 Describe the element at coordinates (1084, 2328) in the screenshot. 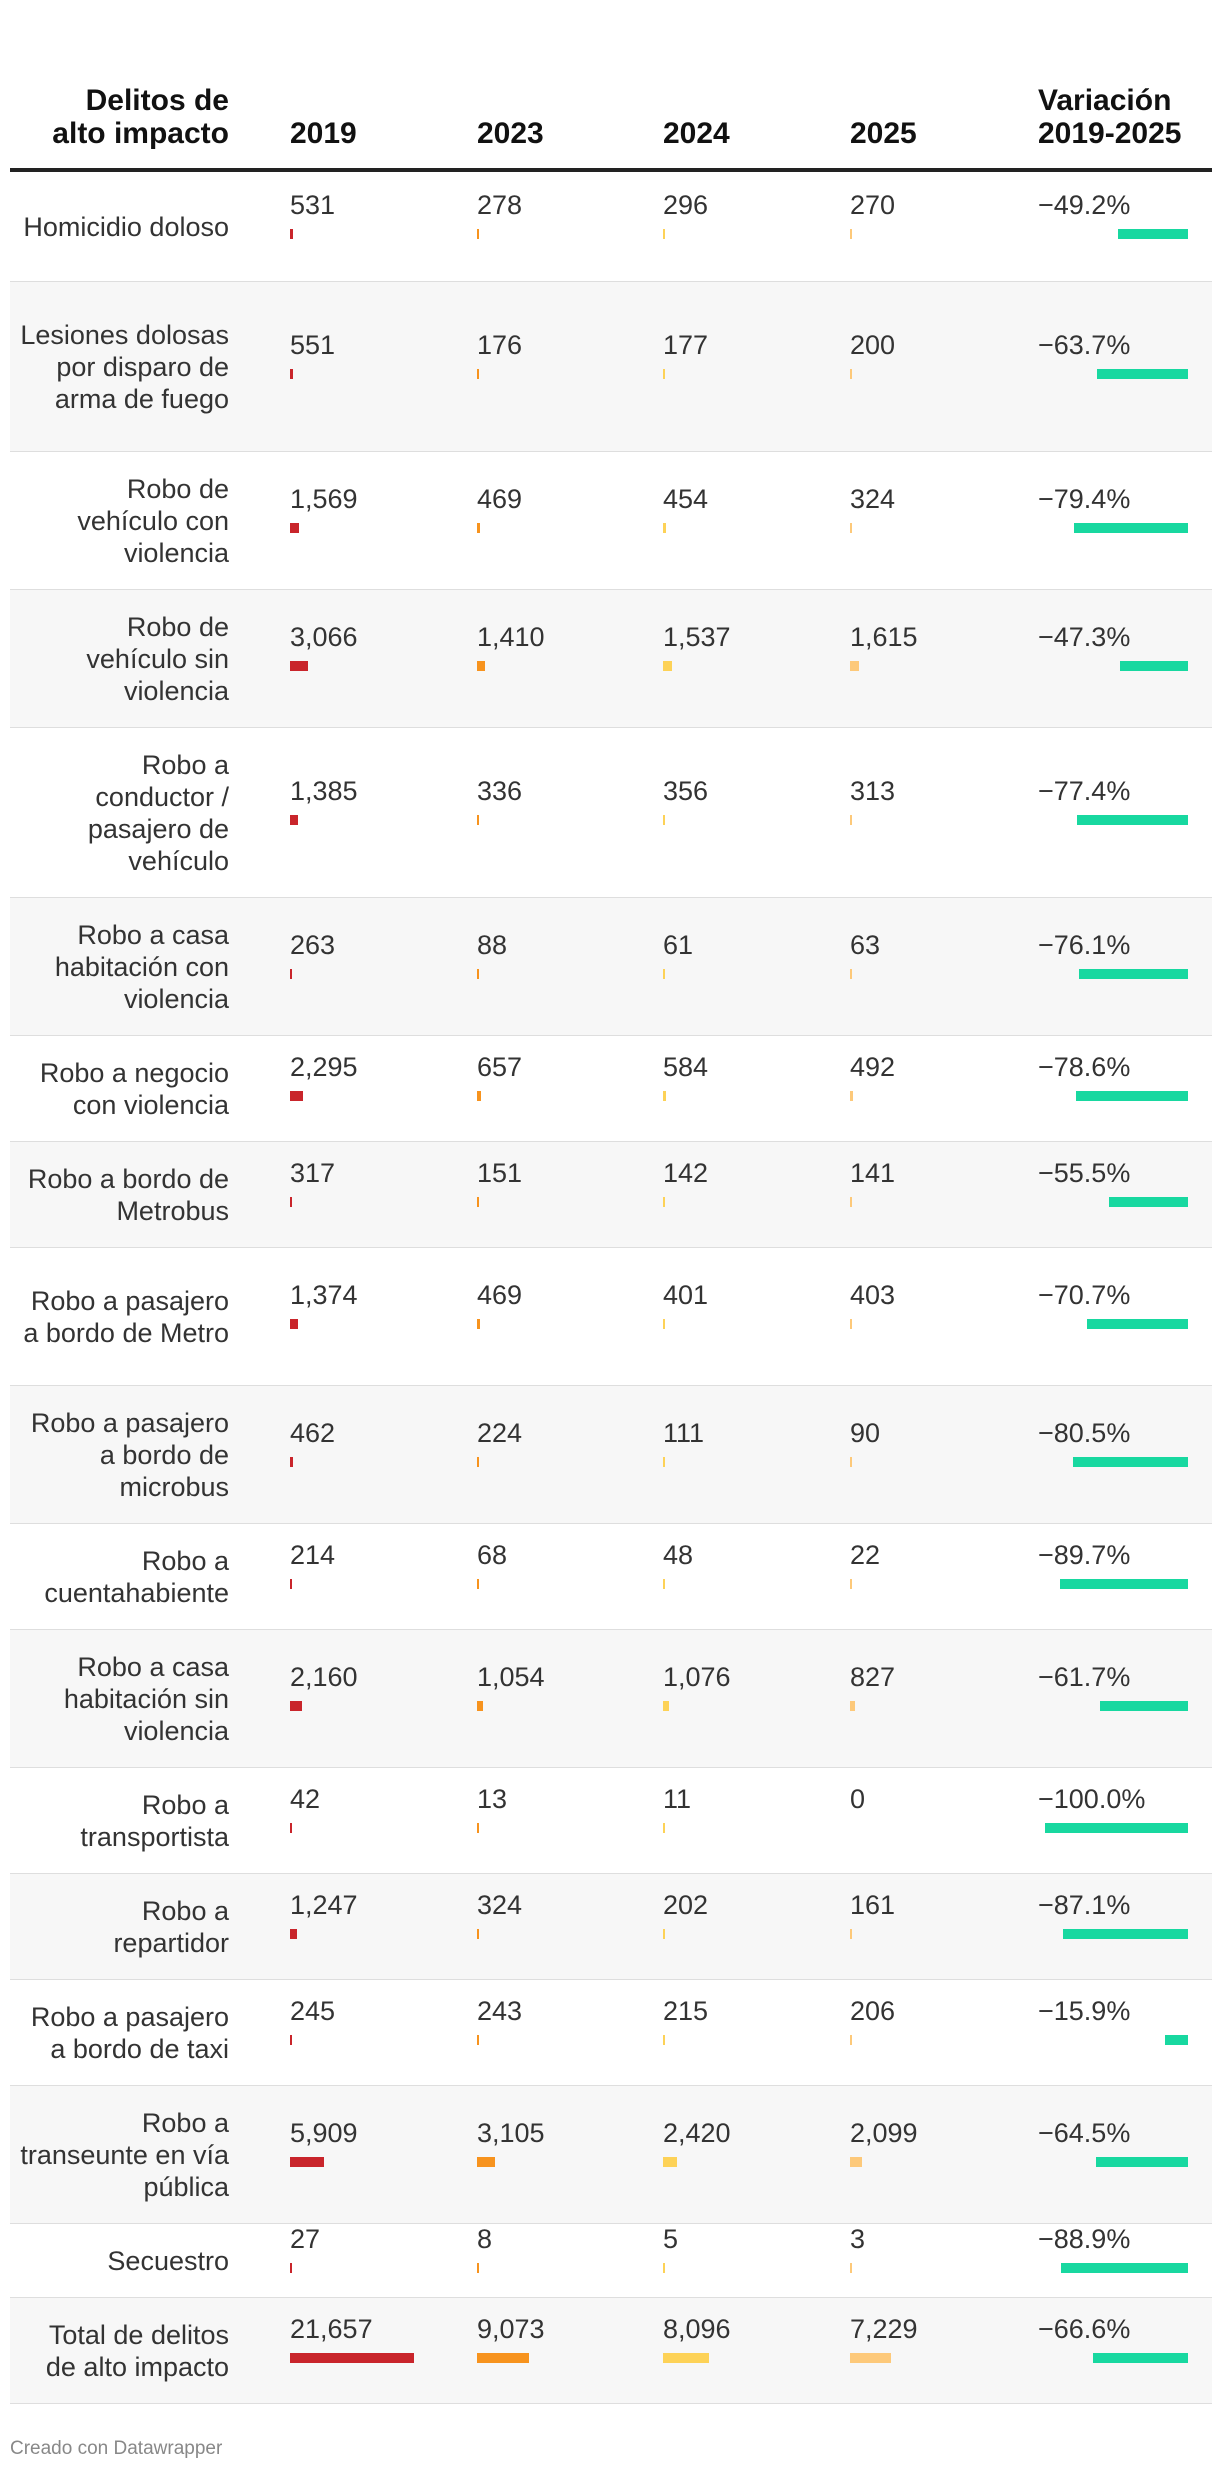

I see `variation-label: −66.6%` at that location.